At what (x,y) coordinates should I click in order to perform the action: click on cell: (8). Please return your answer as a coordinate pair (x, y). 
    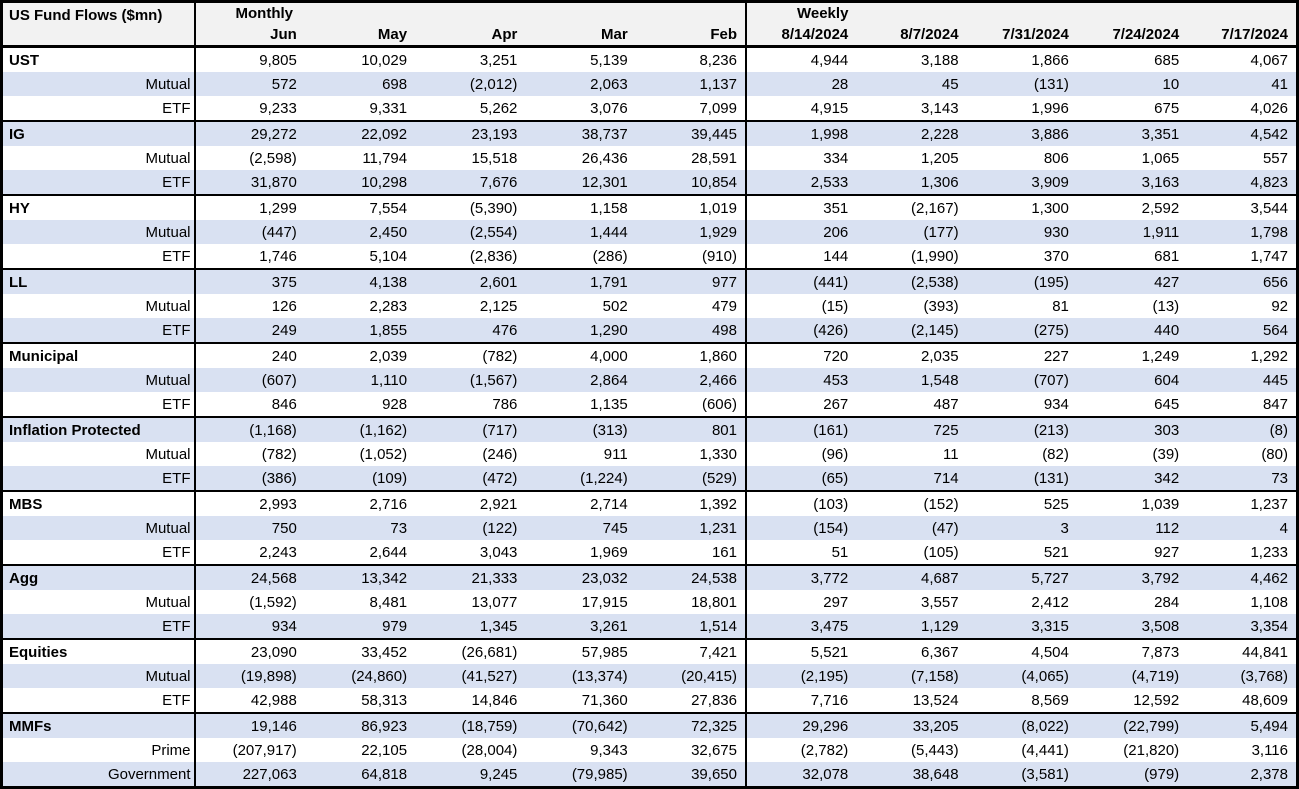
    Looking at the image, I should click on (1242, 429).